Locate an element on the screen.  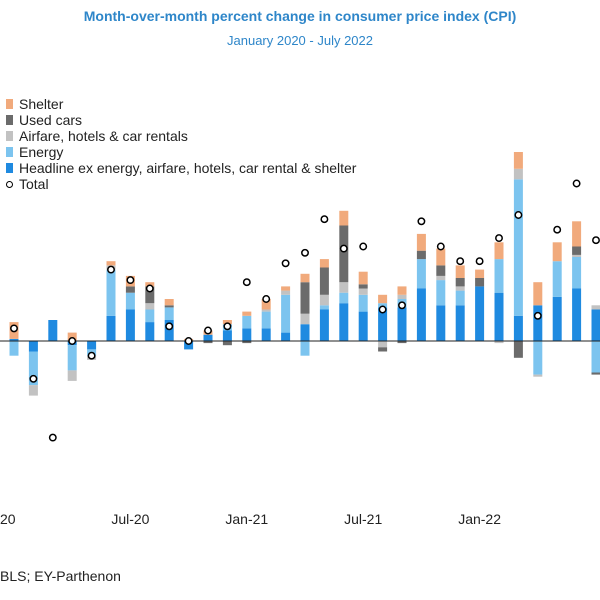
legend-label: Airfare, hotels & car rentals is located at coordinates (103, 136).